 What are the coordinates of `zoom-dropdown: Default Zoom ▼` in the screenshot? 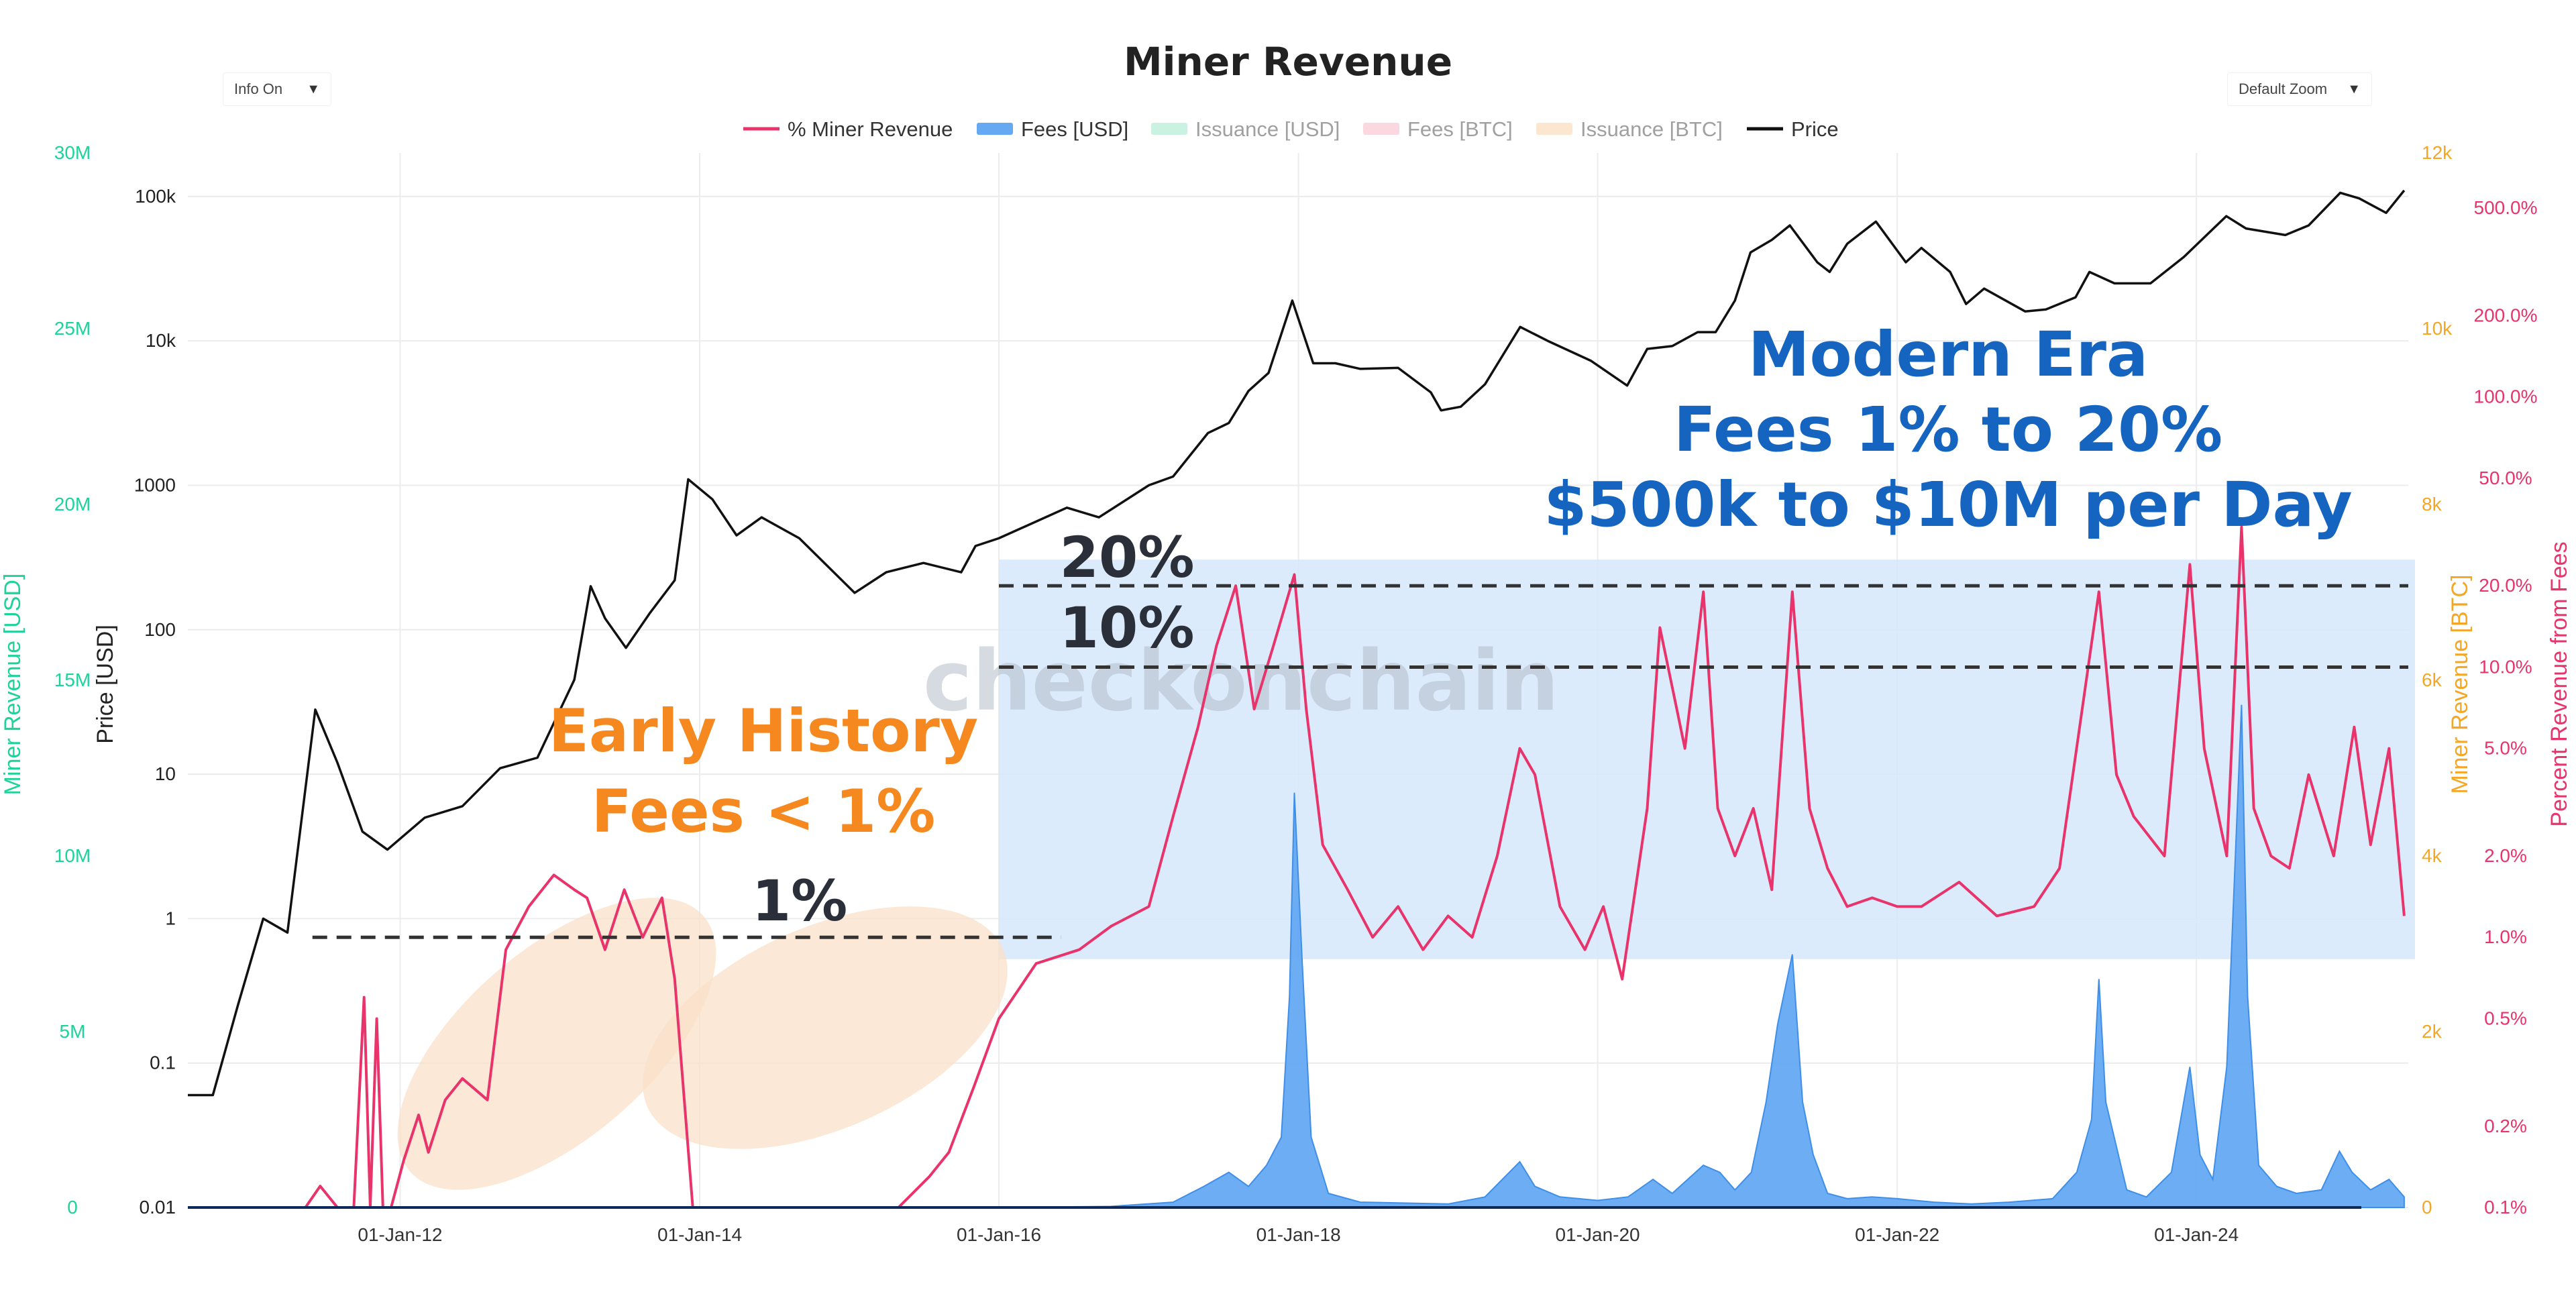 It's located at (2299, 89).